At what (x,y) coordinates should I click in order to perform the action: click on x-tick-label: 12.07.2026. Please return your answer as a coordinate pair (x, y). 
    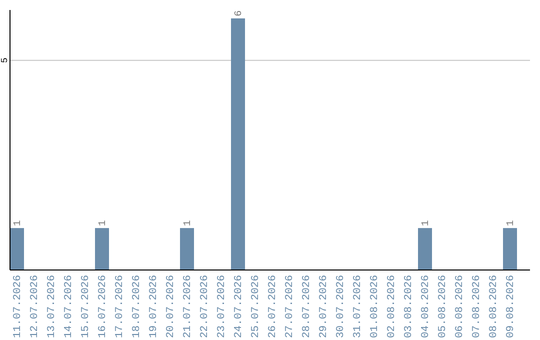
    Looking at the image, I should click on (35, 306).